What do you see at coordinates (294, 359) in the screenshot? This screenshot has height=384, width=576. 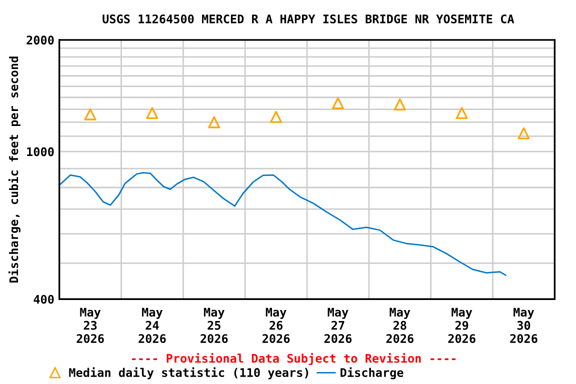 I see `text: ---- Provisional Data Subject to Revision ----` at bounding box center [294, 359].